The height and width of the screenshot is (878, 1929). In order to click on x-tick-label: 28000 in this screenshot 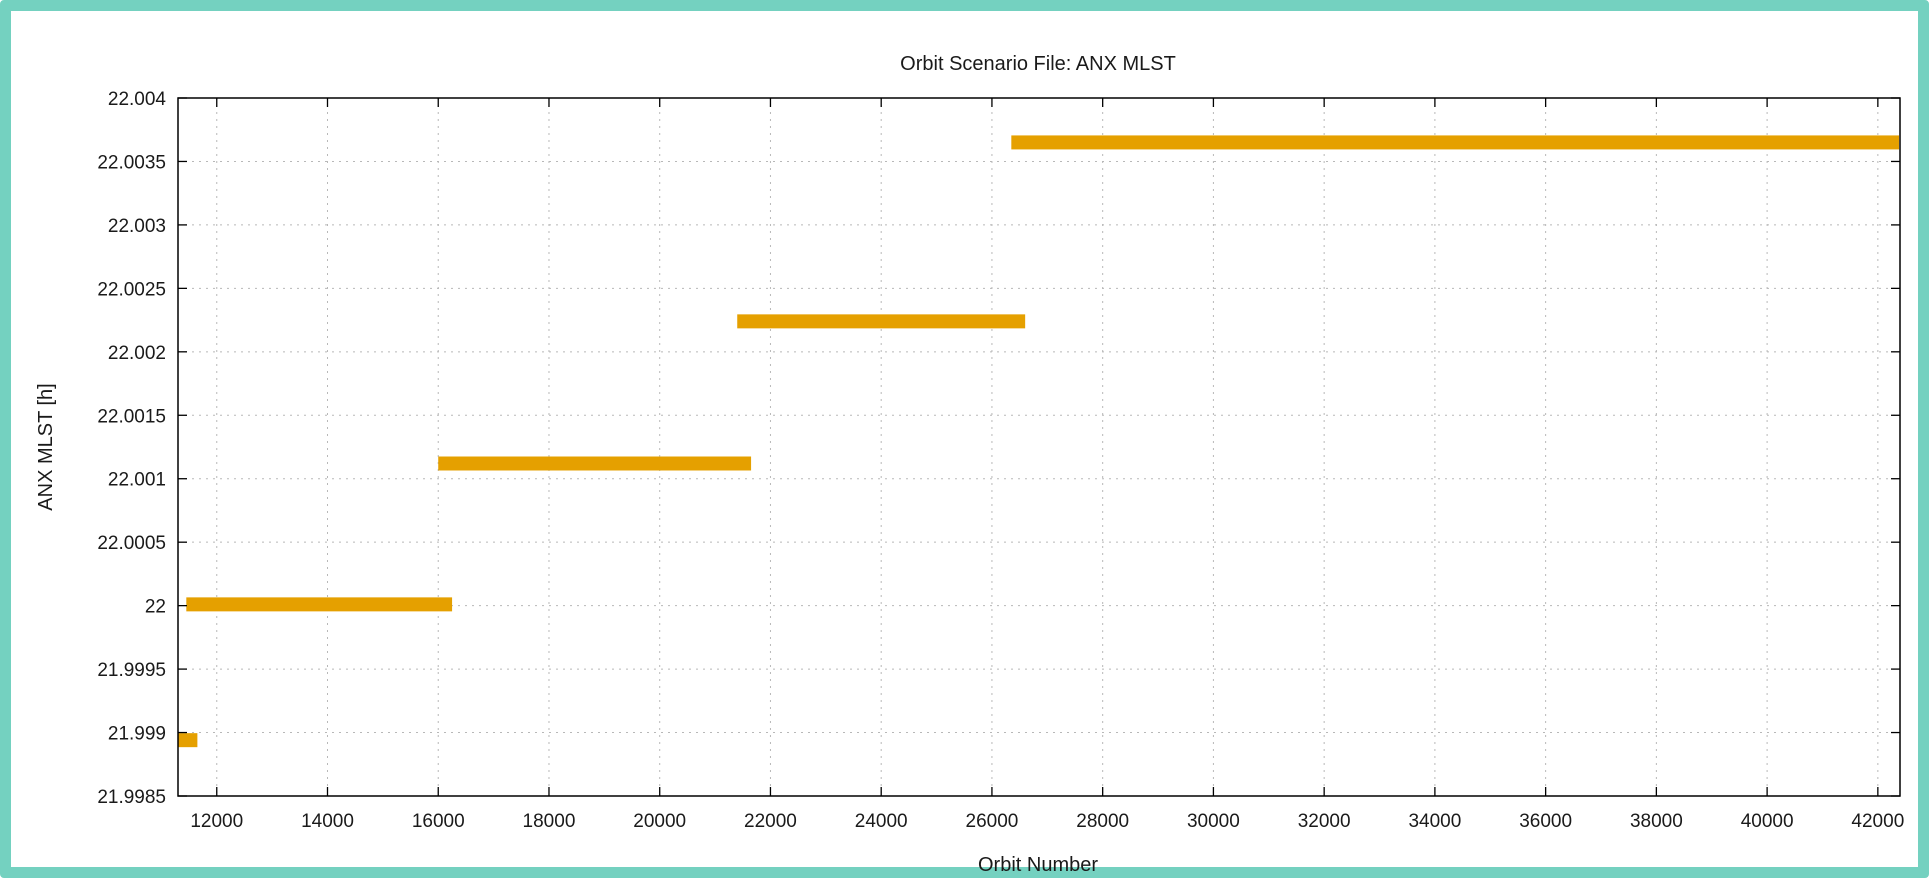, I will do `click(1102, 821)`.